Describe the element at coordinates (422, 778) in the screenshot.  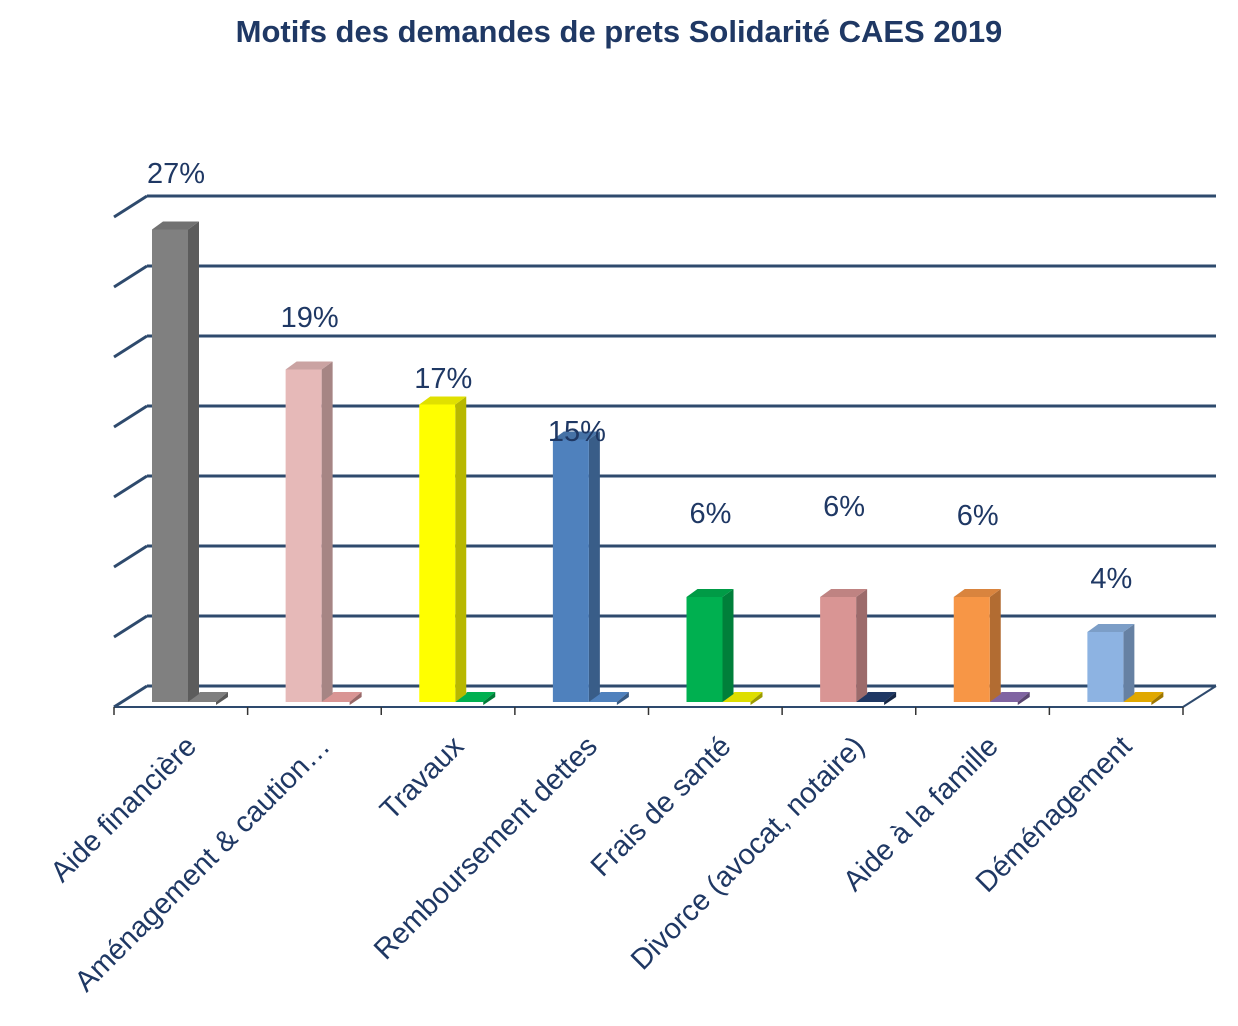
I see `category-label: Travaux` at that location.